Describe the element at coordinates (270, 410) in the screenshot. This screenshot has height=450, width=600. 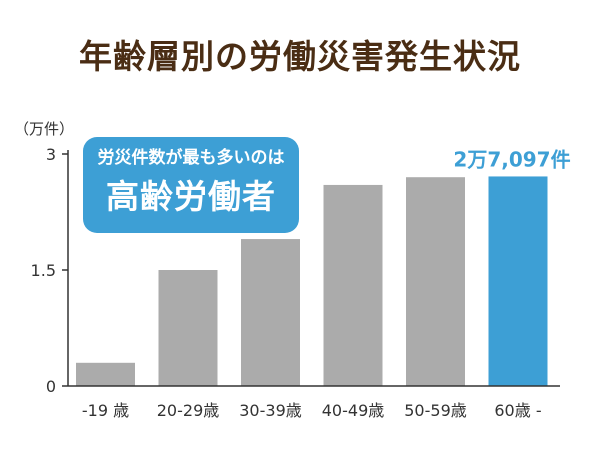
I see `x-tick-label: 30-39歳` at that location.